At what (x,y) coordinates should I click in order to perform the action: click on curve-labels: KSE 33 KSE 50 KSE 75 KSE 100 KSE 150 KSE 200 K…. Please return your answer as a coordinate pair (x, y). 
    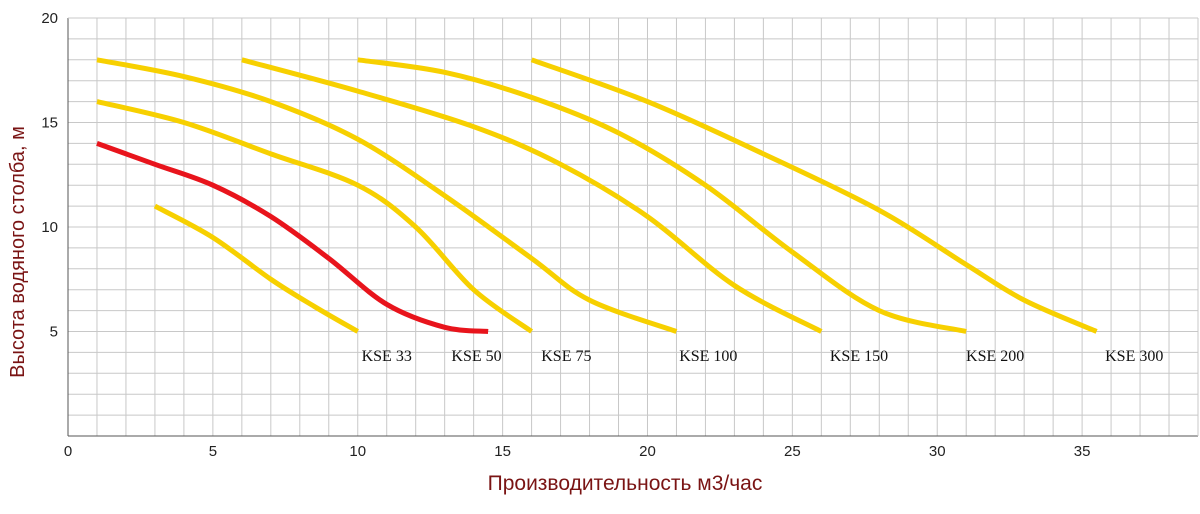
    Looking at the image, I should click on (763, 356).